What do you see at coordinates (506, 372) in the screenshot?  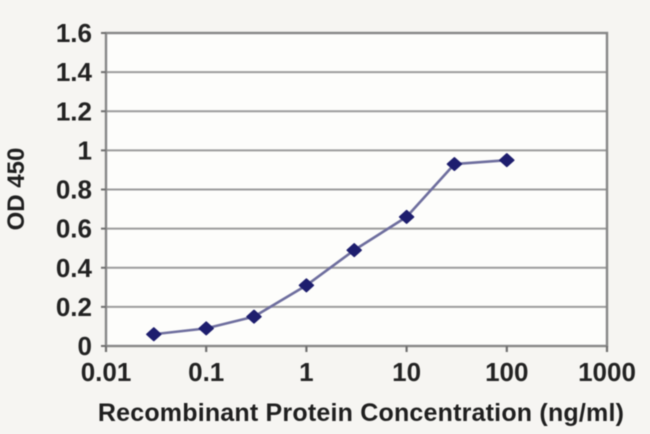 I see `x-tick-label: 100` at bounding box center [506, 372].